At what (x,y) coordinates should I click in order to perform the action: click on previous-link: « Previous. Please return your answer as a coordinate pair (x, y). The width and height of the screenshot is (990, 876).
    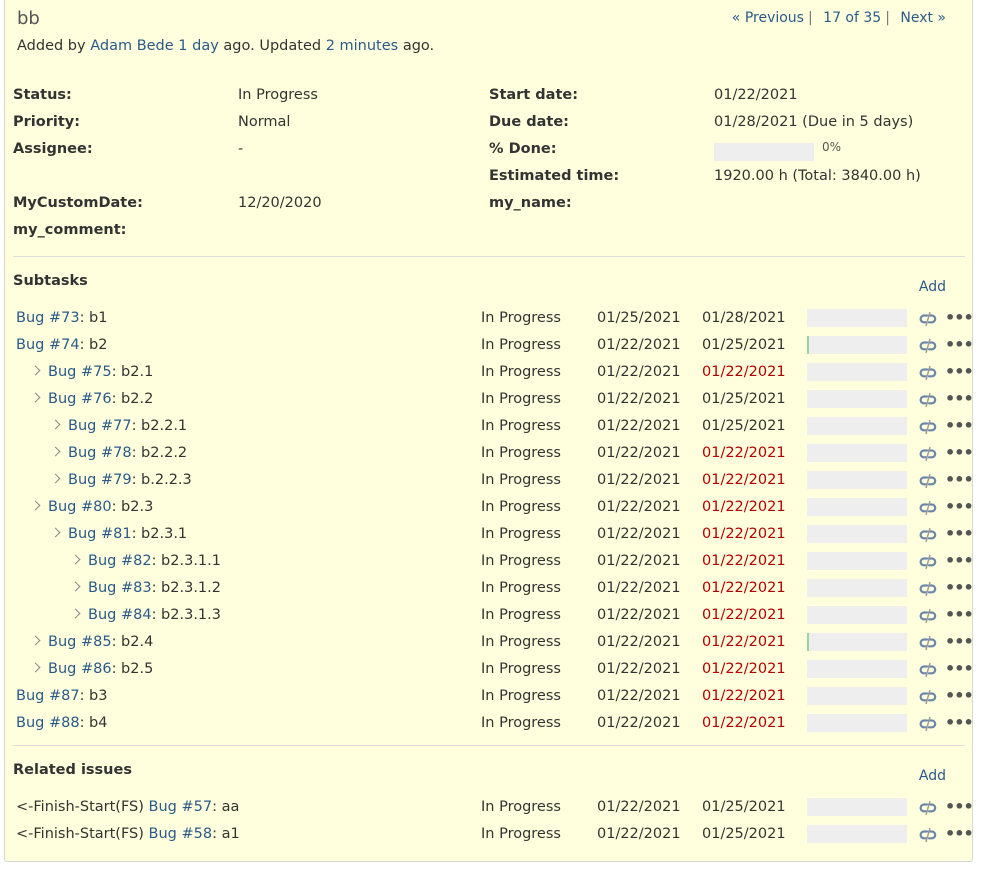
    Looking at the image, I should click on (767, 18).